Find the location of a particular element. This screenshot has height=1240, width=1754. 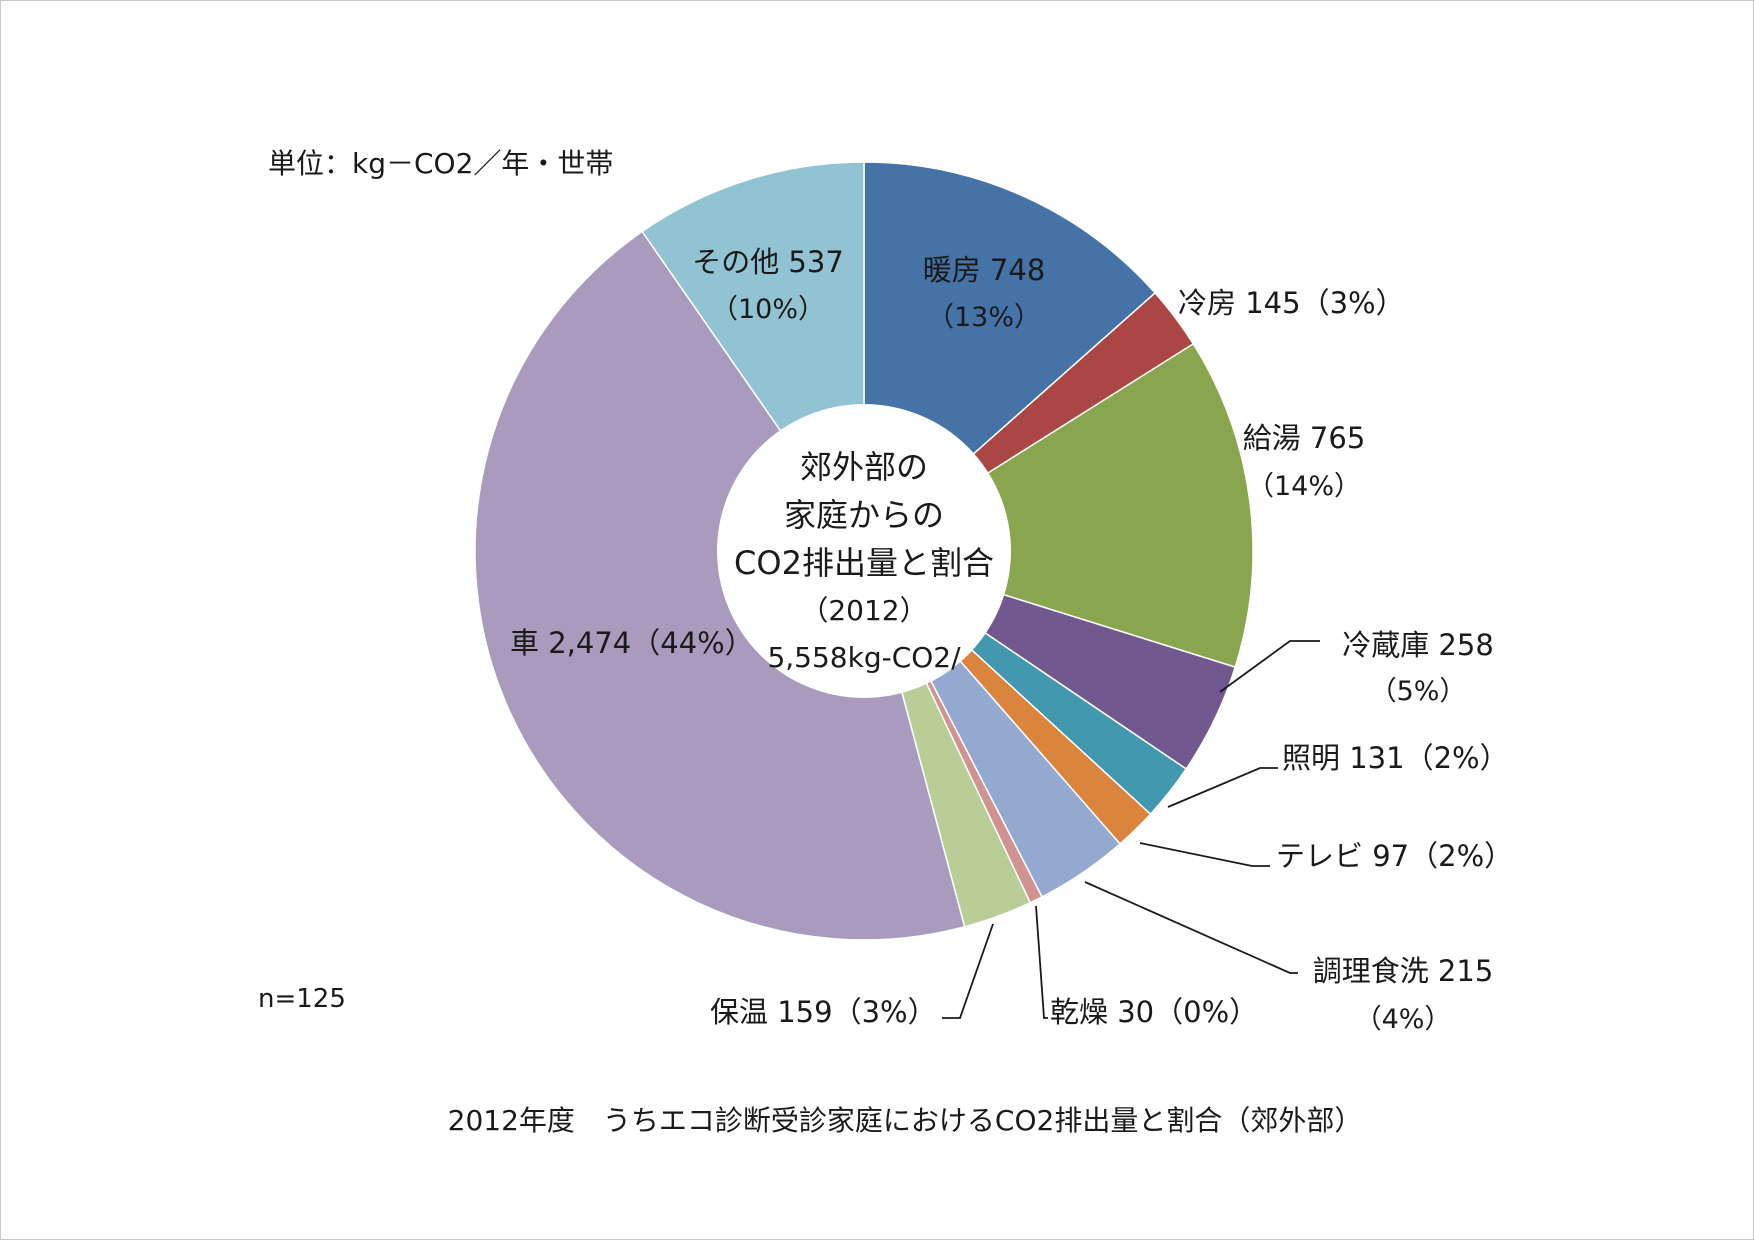

label-hot-water-pct: （14%） is located at coordinates (1304, 486).